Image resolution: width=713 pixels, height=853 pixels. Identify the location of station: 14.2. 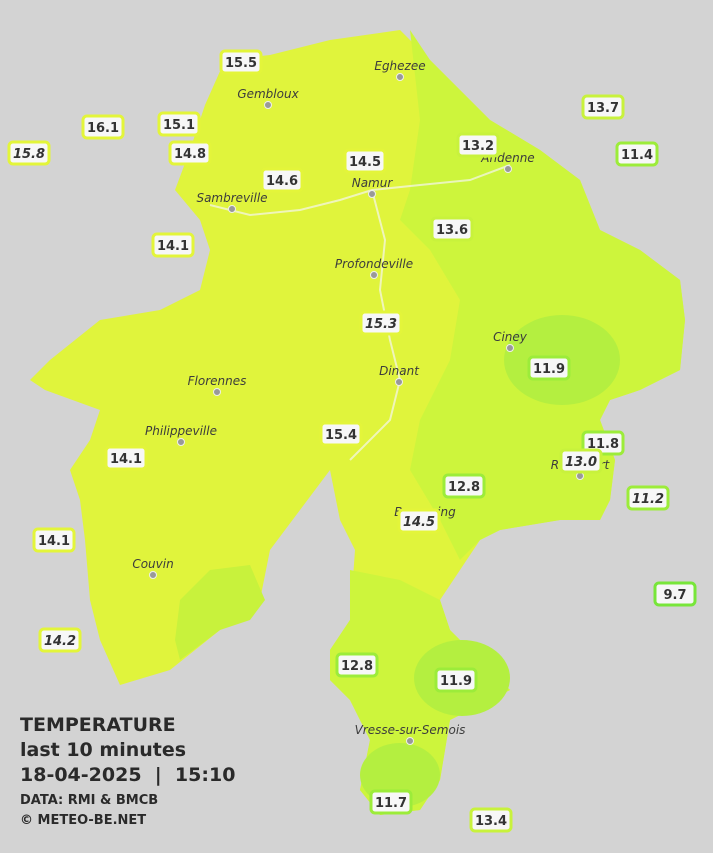
(60, 640).